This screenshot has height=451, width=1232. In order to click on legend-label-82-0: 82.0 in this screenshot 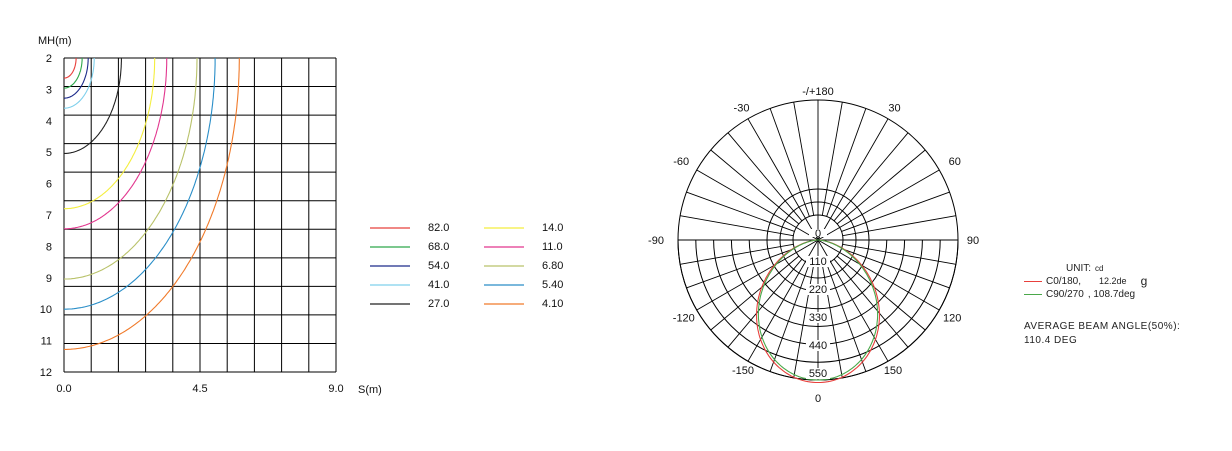, I will do `click(438, 228)`.